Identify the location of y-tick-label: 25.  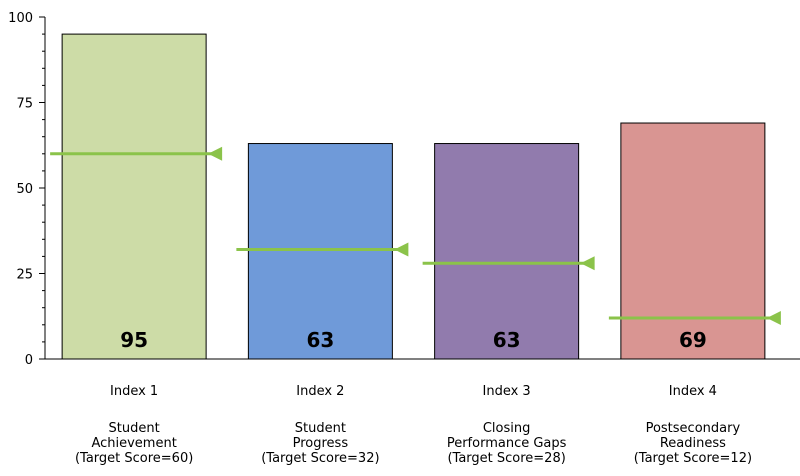
(24, 275).